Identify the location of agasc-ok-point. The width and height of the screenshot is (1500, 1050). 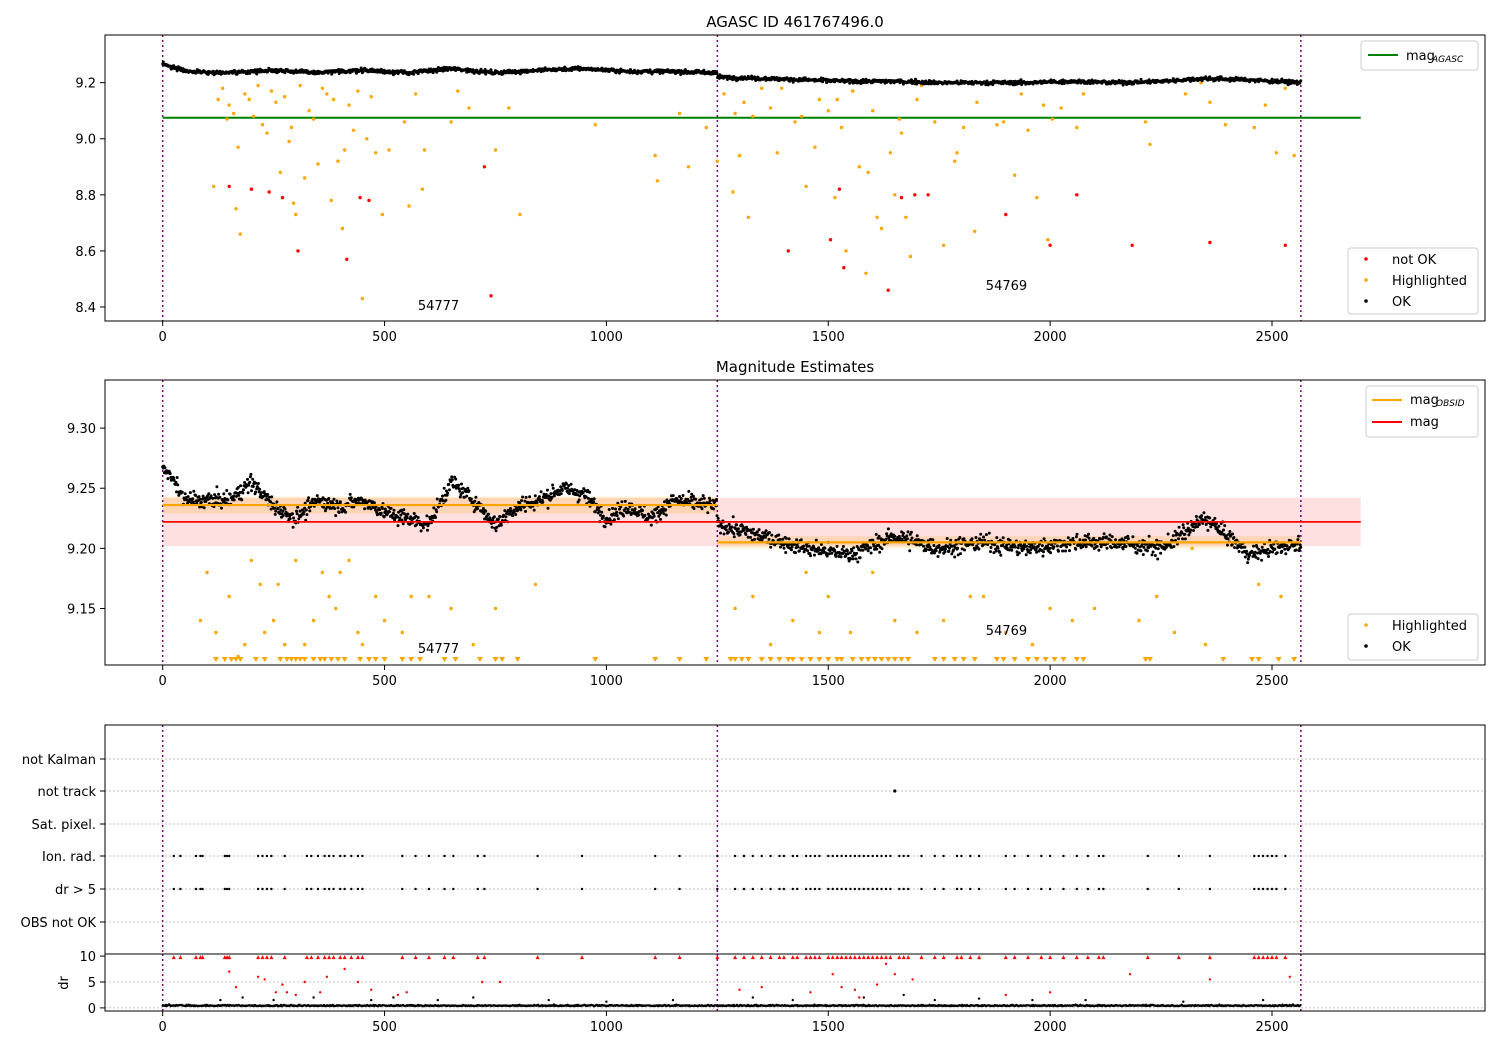
(1282, 79).